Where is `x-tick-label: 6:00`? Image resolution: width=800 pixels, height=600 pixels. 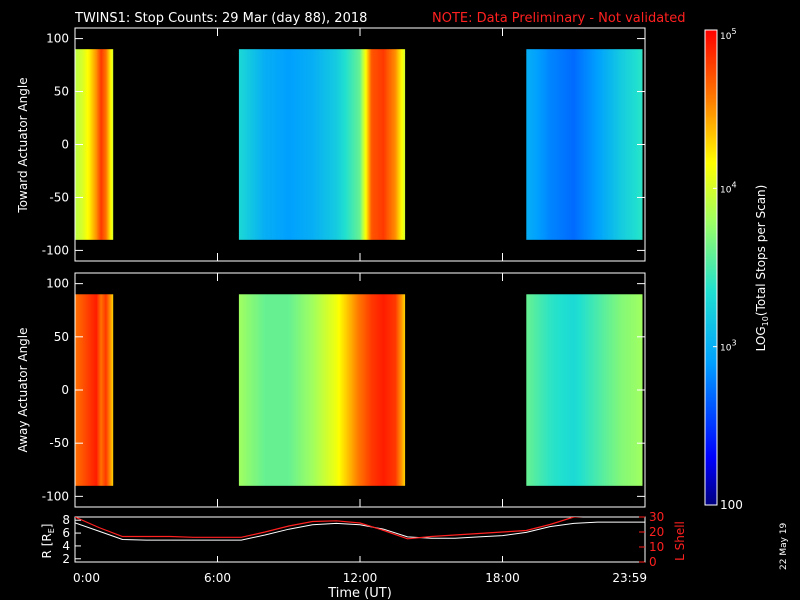 x-tick-label: 6:00 is located at coordinates (217, 578).